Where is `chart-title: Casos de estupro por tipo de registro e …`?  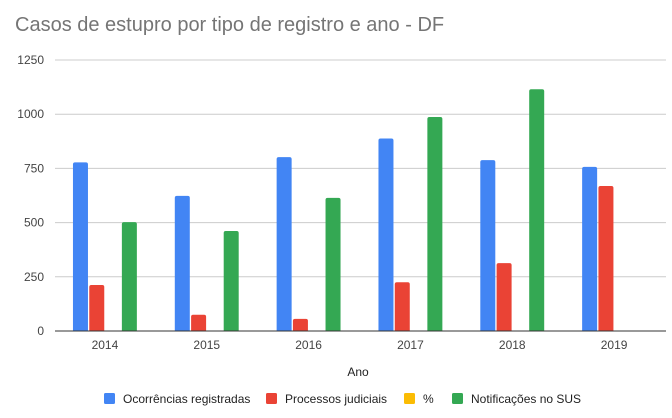 chart-title: Casos de estupro por tipo de registro e … is located at coordinates (230, 25).